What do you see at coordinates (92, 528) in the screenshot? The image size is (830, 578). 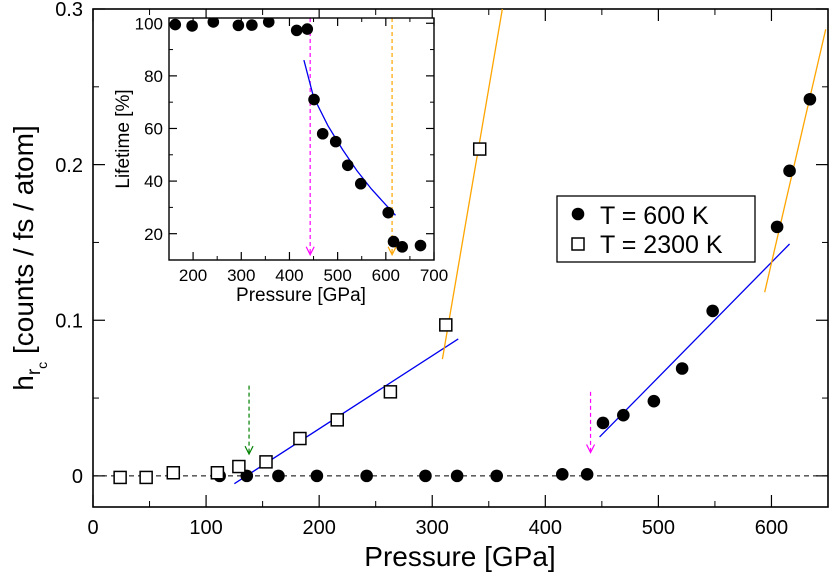 I see `x-tick-label: 0` at bounding box center [92, 528].